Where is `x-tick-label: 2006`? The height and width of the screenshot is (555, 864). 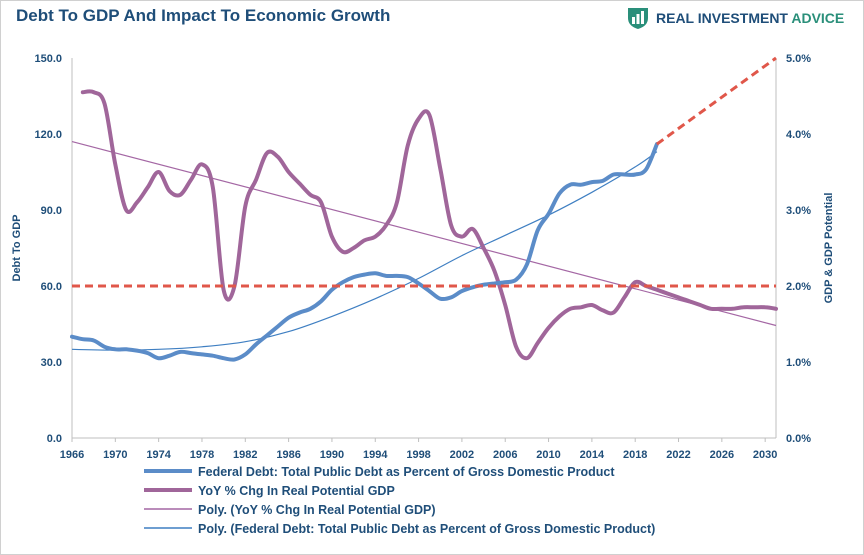 x-tick-label: 2006 is located at coordinates (505, 455).